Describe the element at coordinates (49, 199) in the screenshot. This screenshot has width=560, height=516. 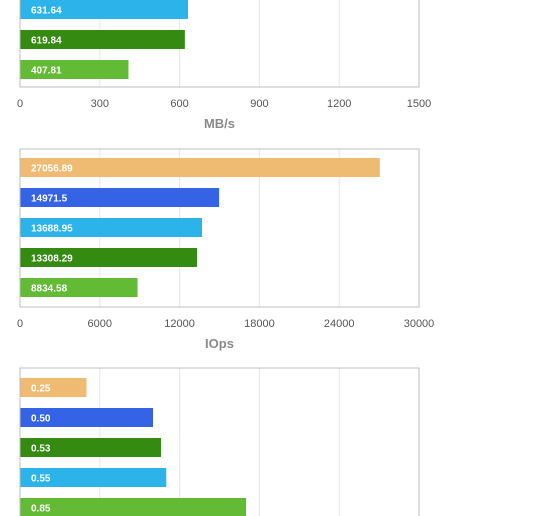
I see `bar-value-label: 14971.5` at that location.